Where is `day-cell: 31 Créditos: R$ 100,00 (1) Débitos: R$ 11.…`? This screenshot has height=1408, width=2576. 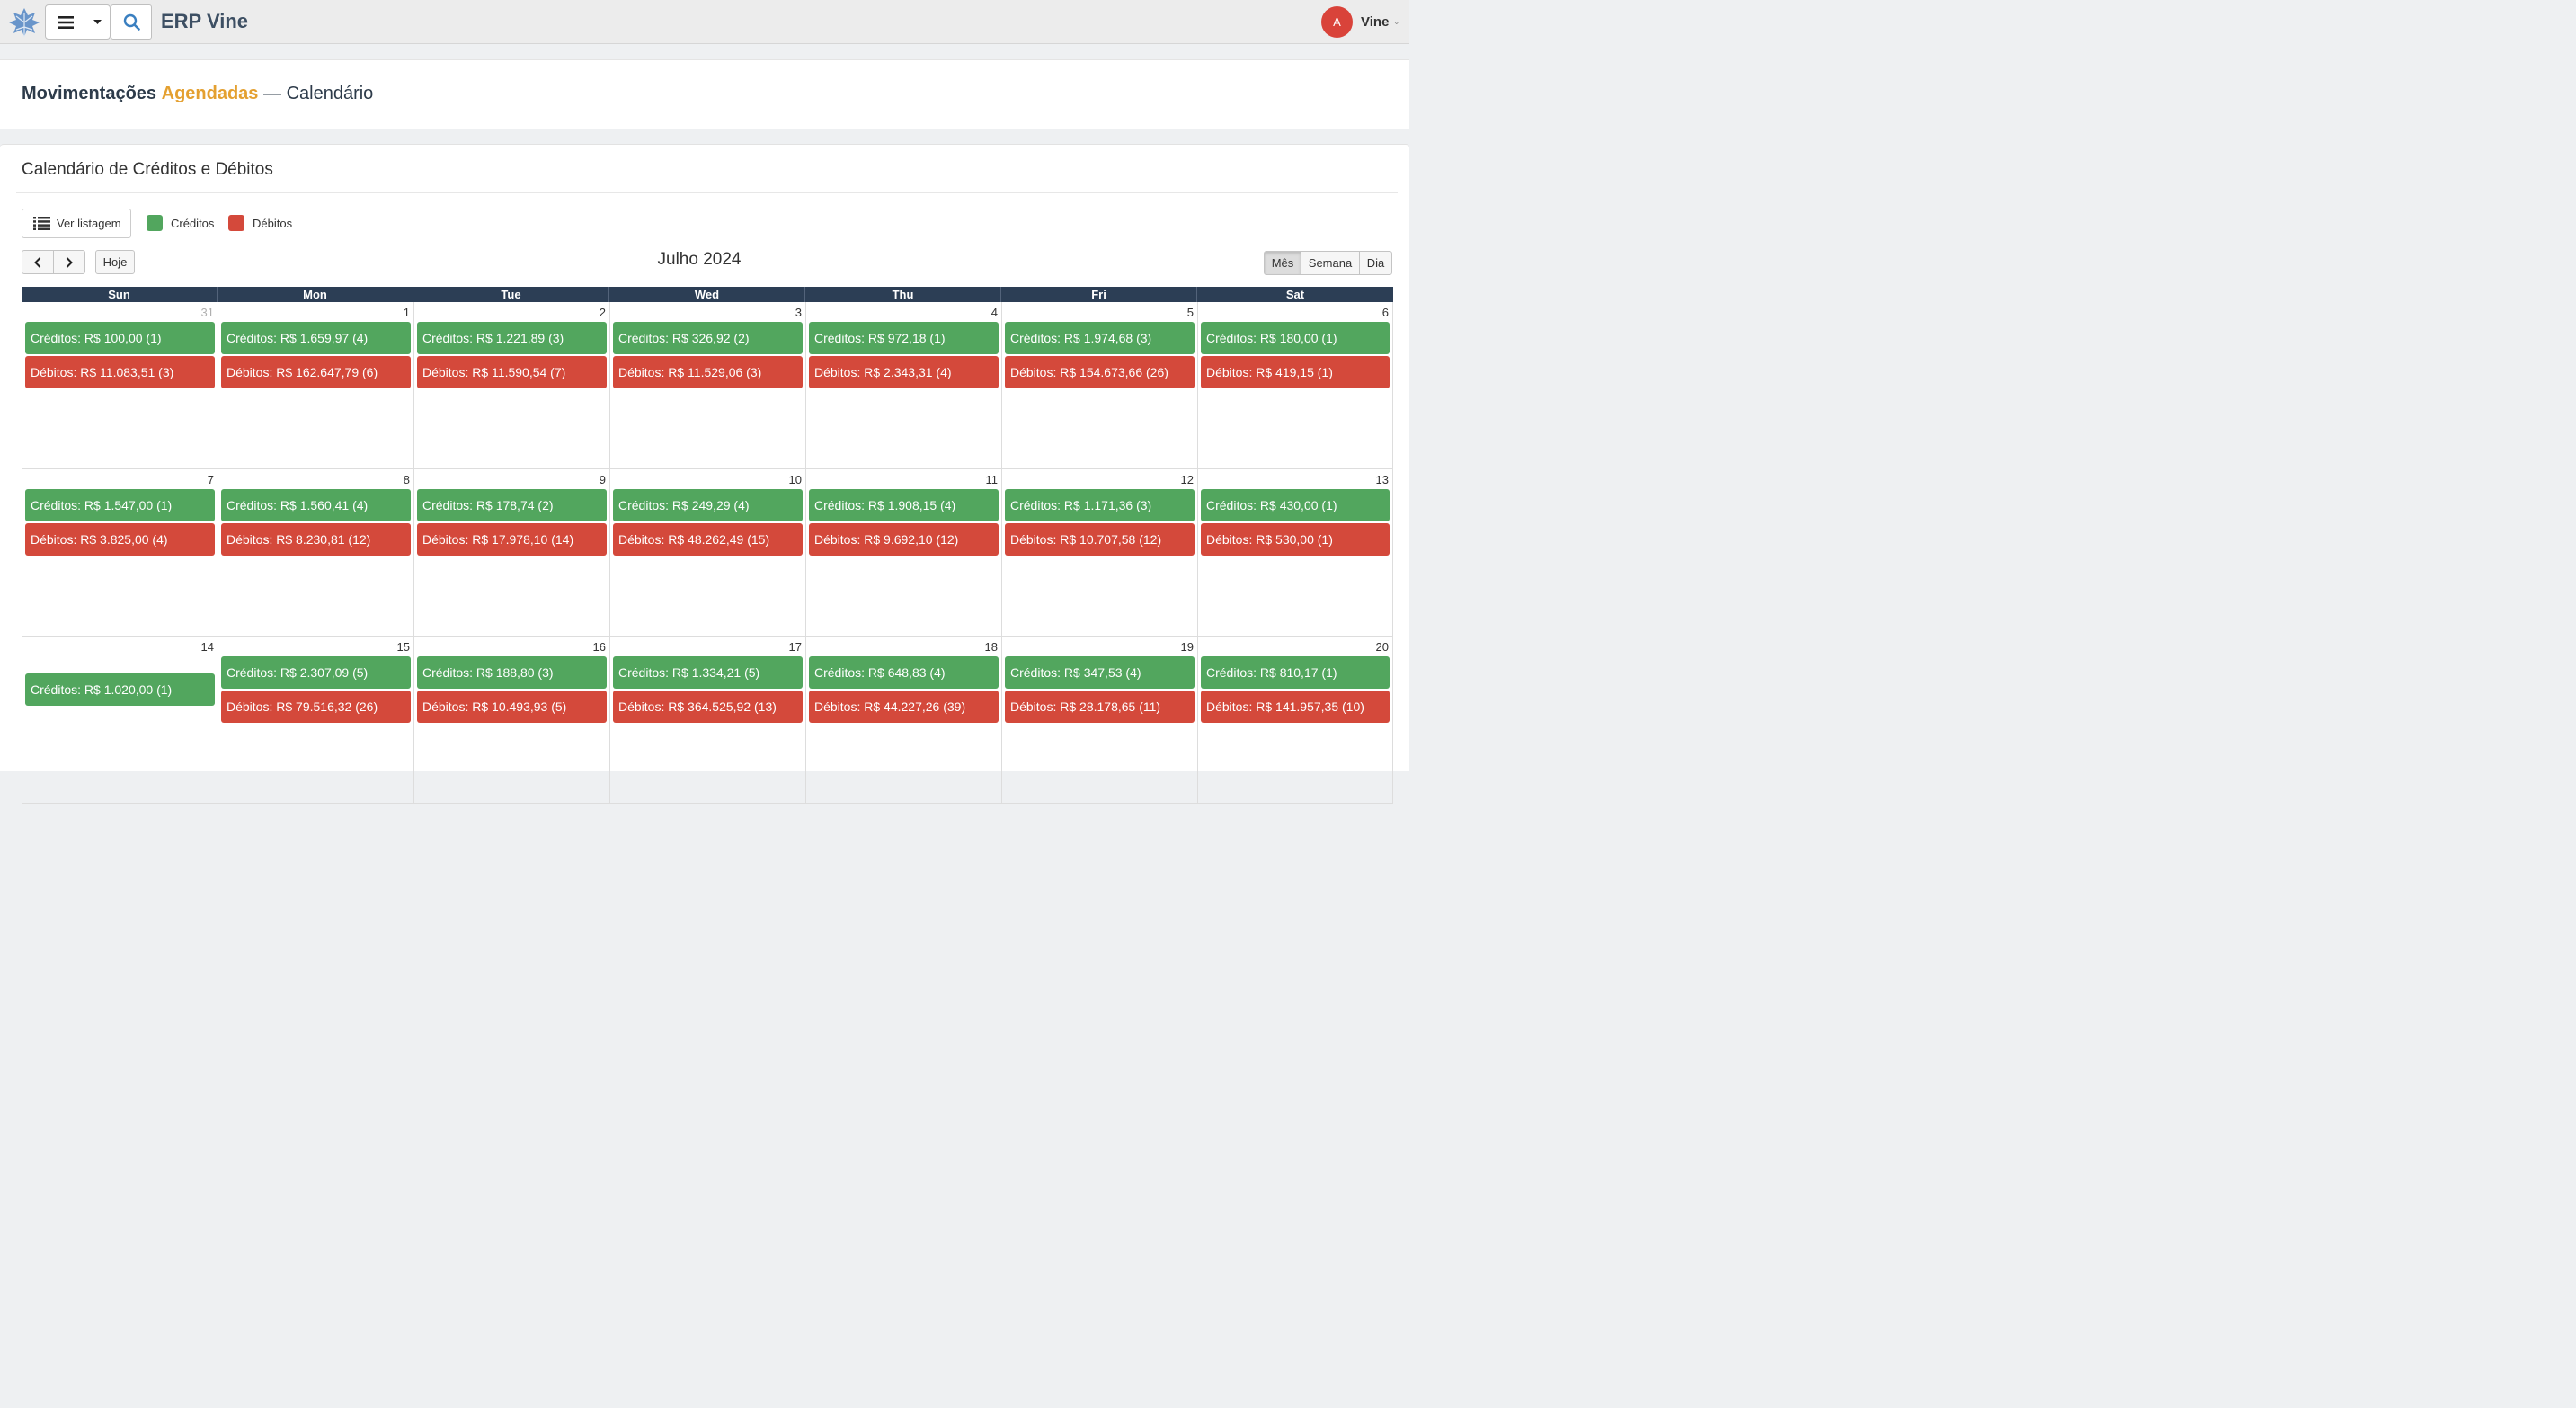
day-cell: 31 Créditos: R$ 100,00 (1) Débitos: R$ 11.… is located at coordinates (120, 385).